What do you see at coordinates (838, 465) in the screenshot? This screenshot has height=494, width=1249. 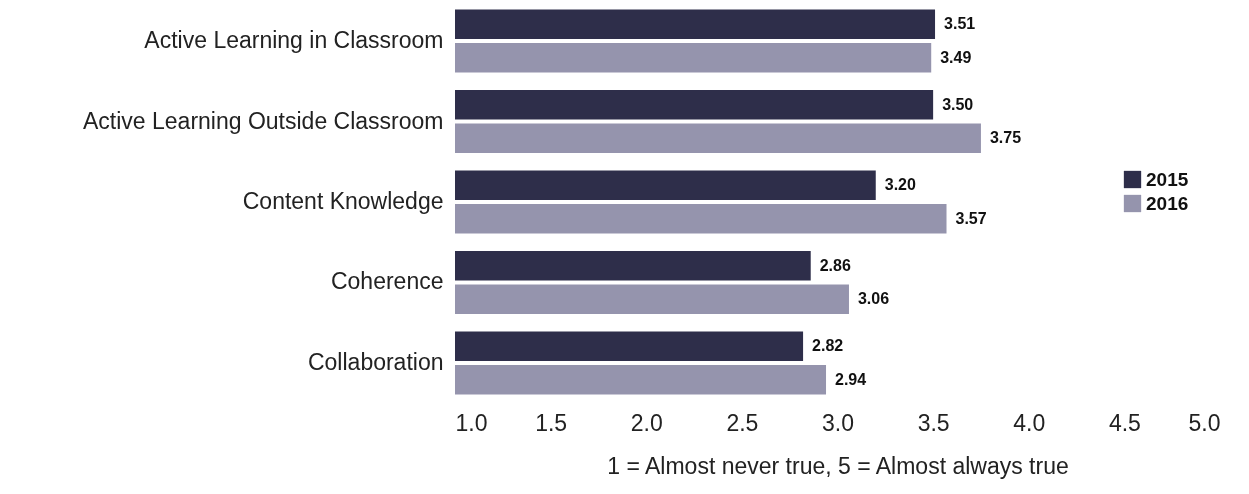 I see `x-axis-title: 1 = Almost never true, 5 = Almost always true` at bounding box center [838, 465].